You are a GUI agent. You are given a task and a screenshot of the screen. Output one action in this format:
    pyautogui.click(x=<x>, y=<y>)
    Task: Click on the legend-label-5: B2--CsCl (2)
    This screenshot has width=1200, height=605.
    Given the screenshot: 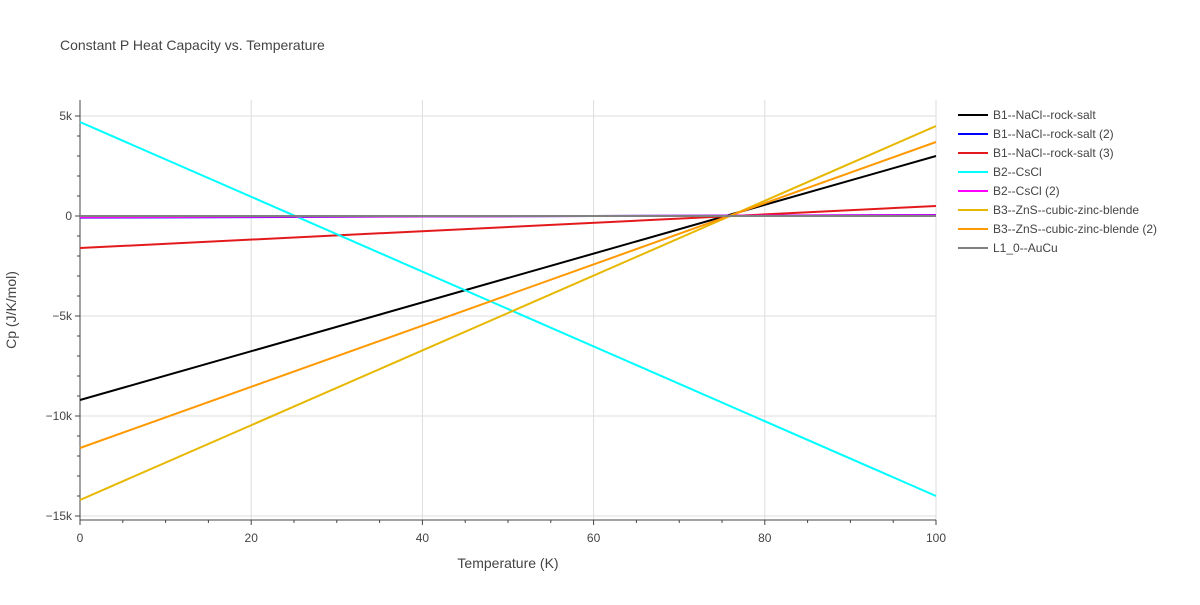 What is the action you would take?
    pyautogui.click(x=1026, y=191)
    